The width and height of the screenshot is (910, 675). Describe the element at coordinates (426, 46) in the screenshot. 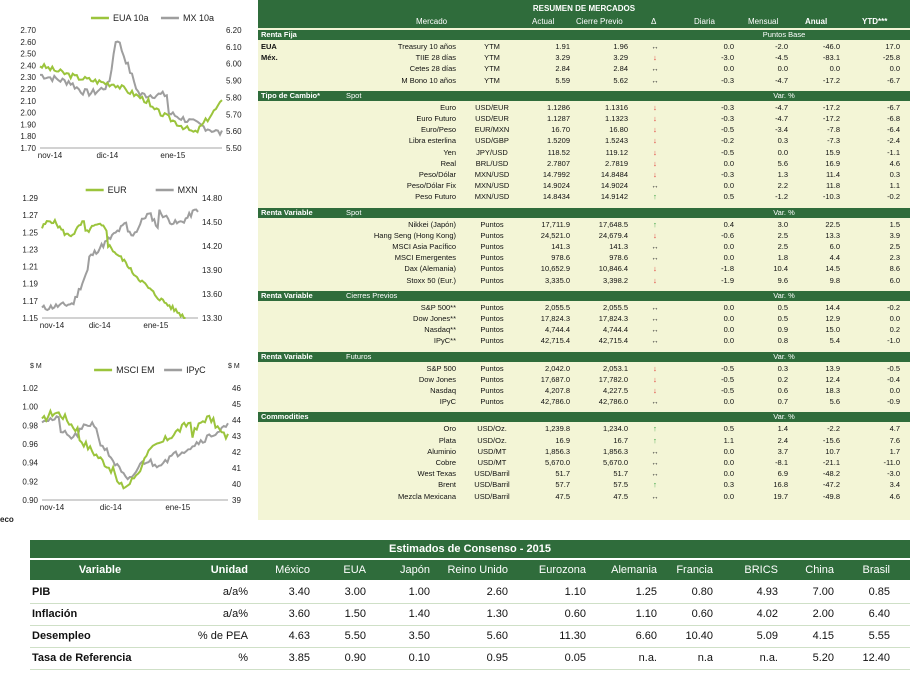

I see `cell-name: Treasury 10 años` at that location.